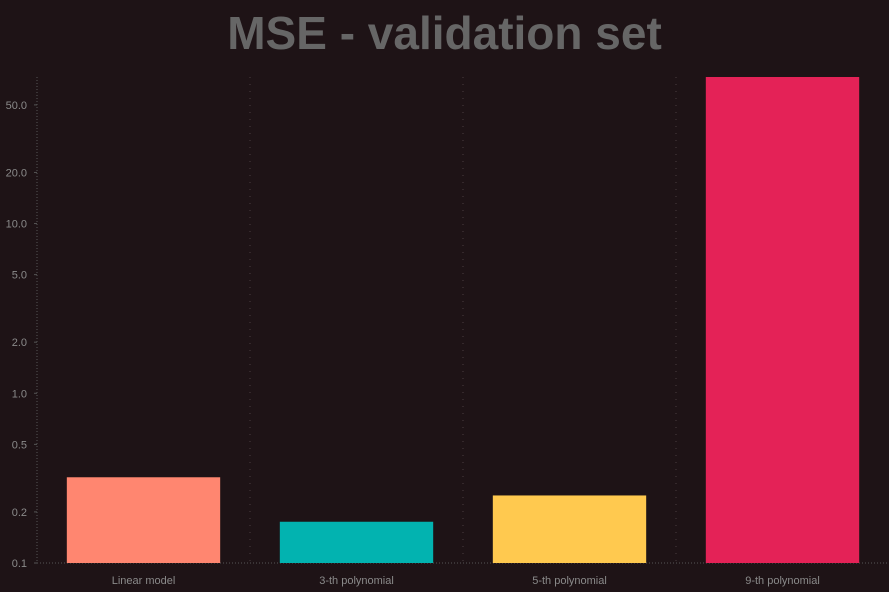  I want to click on y-tick-label: 0.5, so click(19, 445).